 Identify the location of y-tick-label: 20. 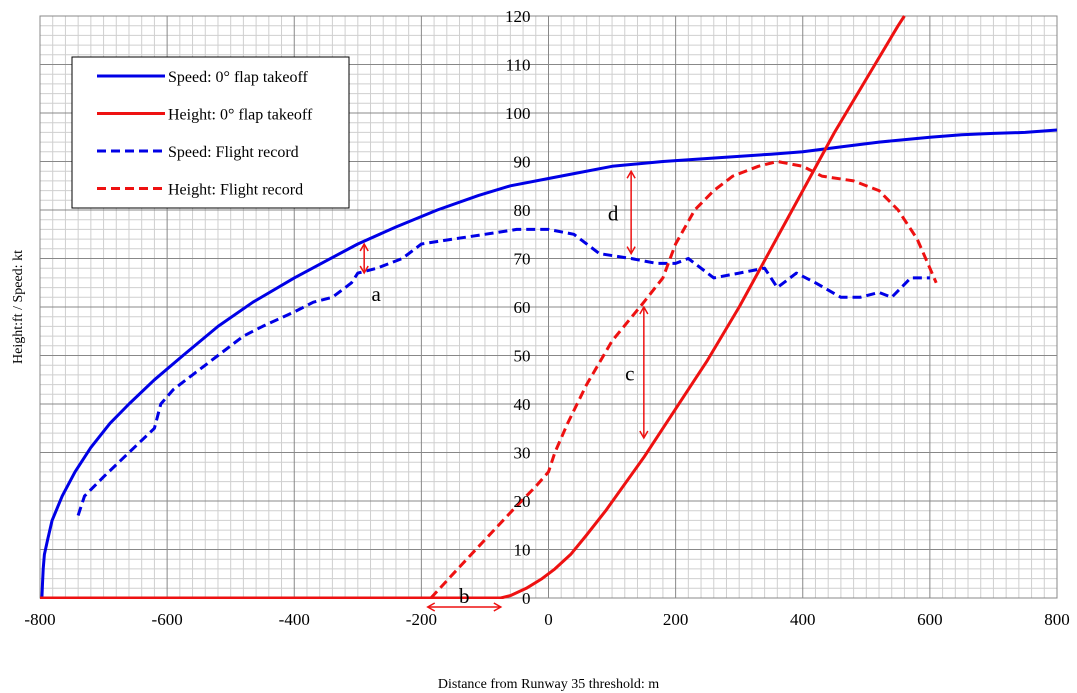
(522, 501).